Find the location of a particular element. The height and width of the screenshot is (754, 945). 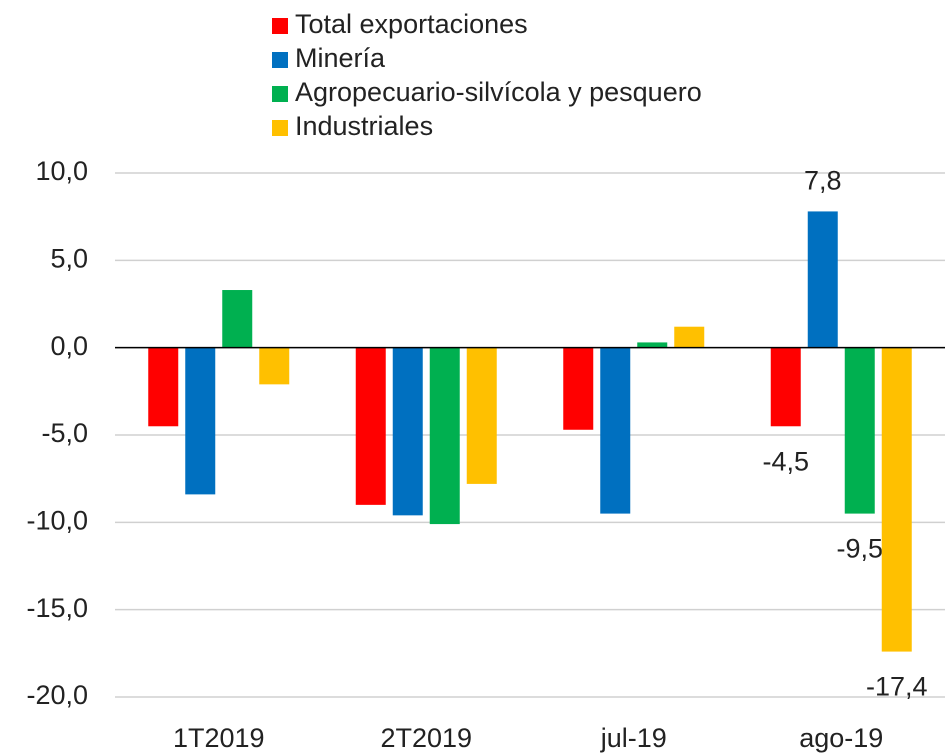

legend-label: Industriales is located at coordinates (364, 126).